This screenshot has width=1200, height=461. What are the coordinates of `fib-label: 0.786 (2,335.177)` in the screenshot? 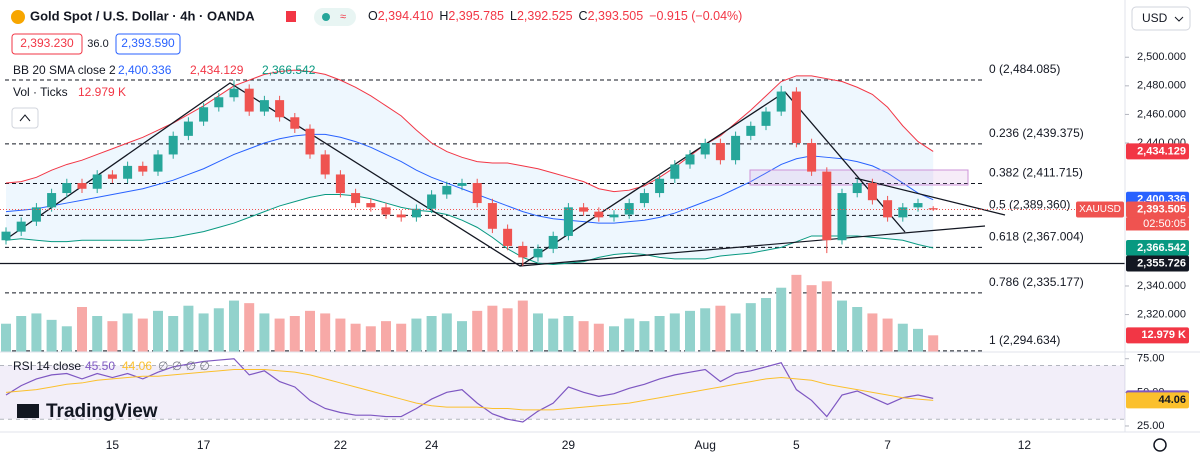 It's located at (1036, 282).